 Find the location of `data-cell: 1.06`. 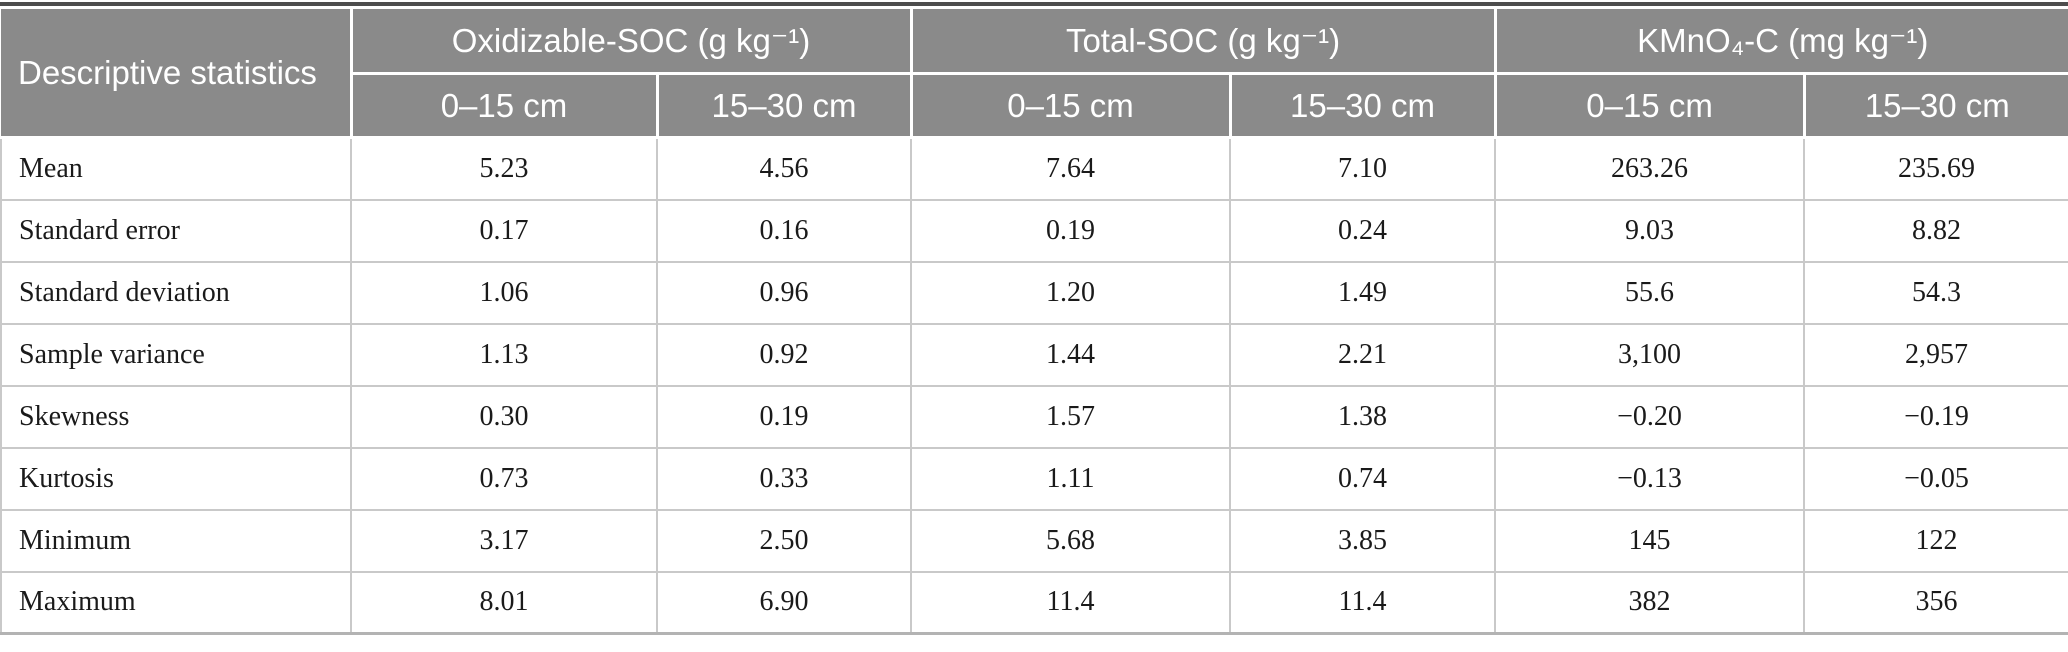

data-cell: 1.06 is located at coordinates (504, 292).